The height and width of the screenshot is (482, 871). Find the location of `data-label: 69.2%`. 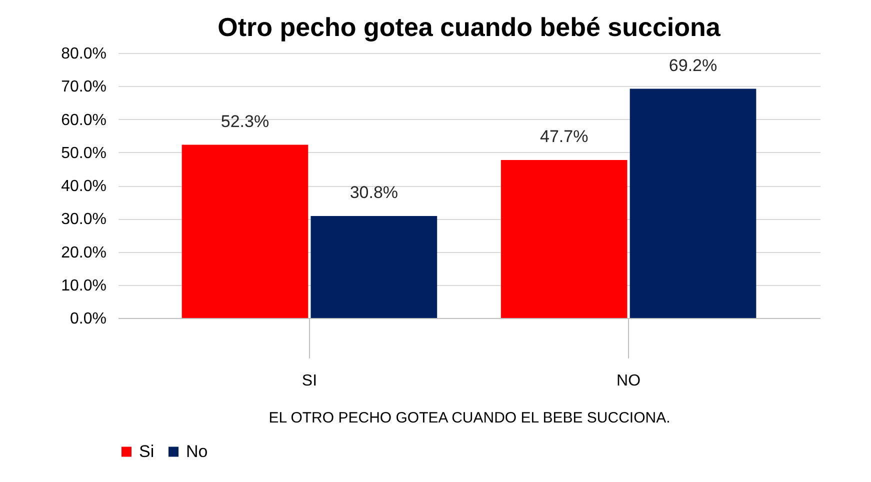

data-label: 69.2% is located at coordinates (693, 65).